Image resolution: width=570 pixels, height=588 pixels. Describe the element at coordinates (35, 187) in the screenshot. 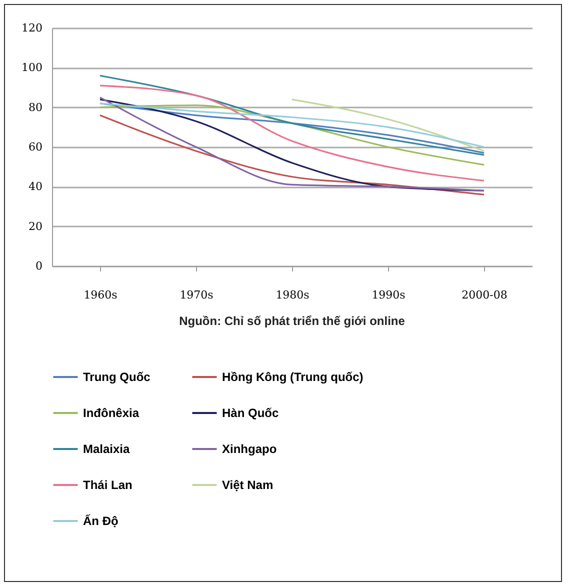

I see `y-tick-label: 40` at that location.